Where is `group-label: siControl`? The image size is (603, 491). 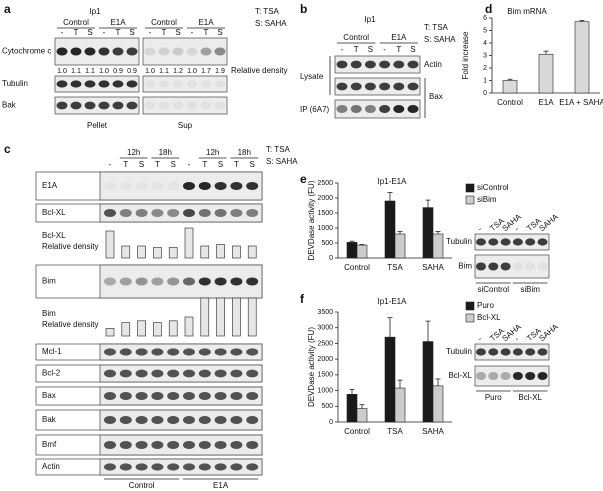
group-label: siControl is located at coordinates (494, 289).